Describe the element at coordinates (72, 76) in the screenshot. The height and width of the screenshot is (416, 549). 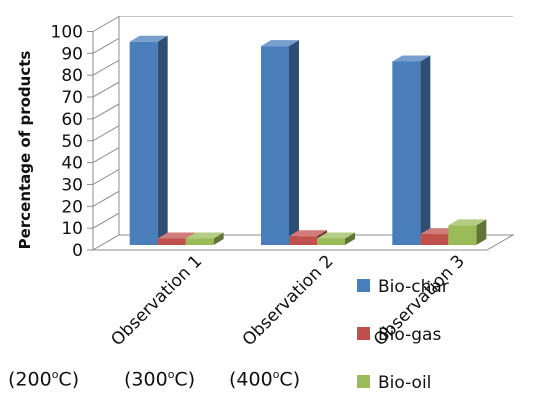
I see `y-tick-80: 80` at that location.